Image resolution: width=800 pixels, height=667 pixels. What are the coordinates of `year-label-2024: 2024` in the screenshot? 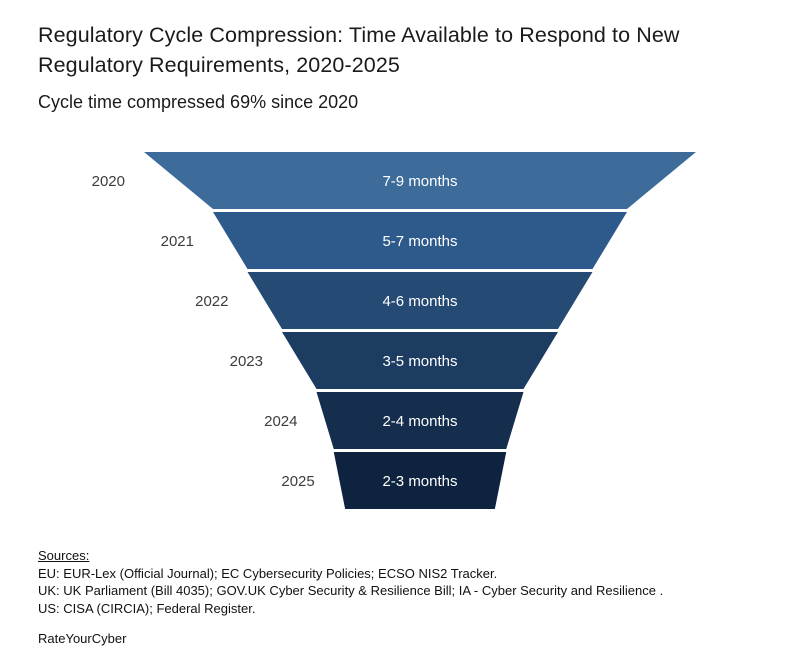 It's located at (280, 421).